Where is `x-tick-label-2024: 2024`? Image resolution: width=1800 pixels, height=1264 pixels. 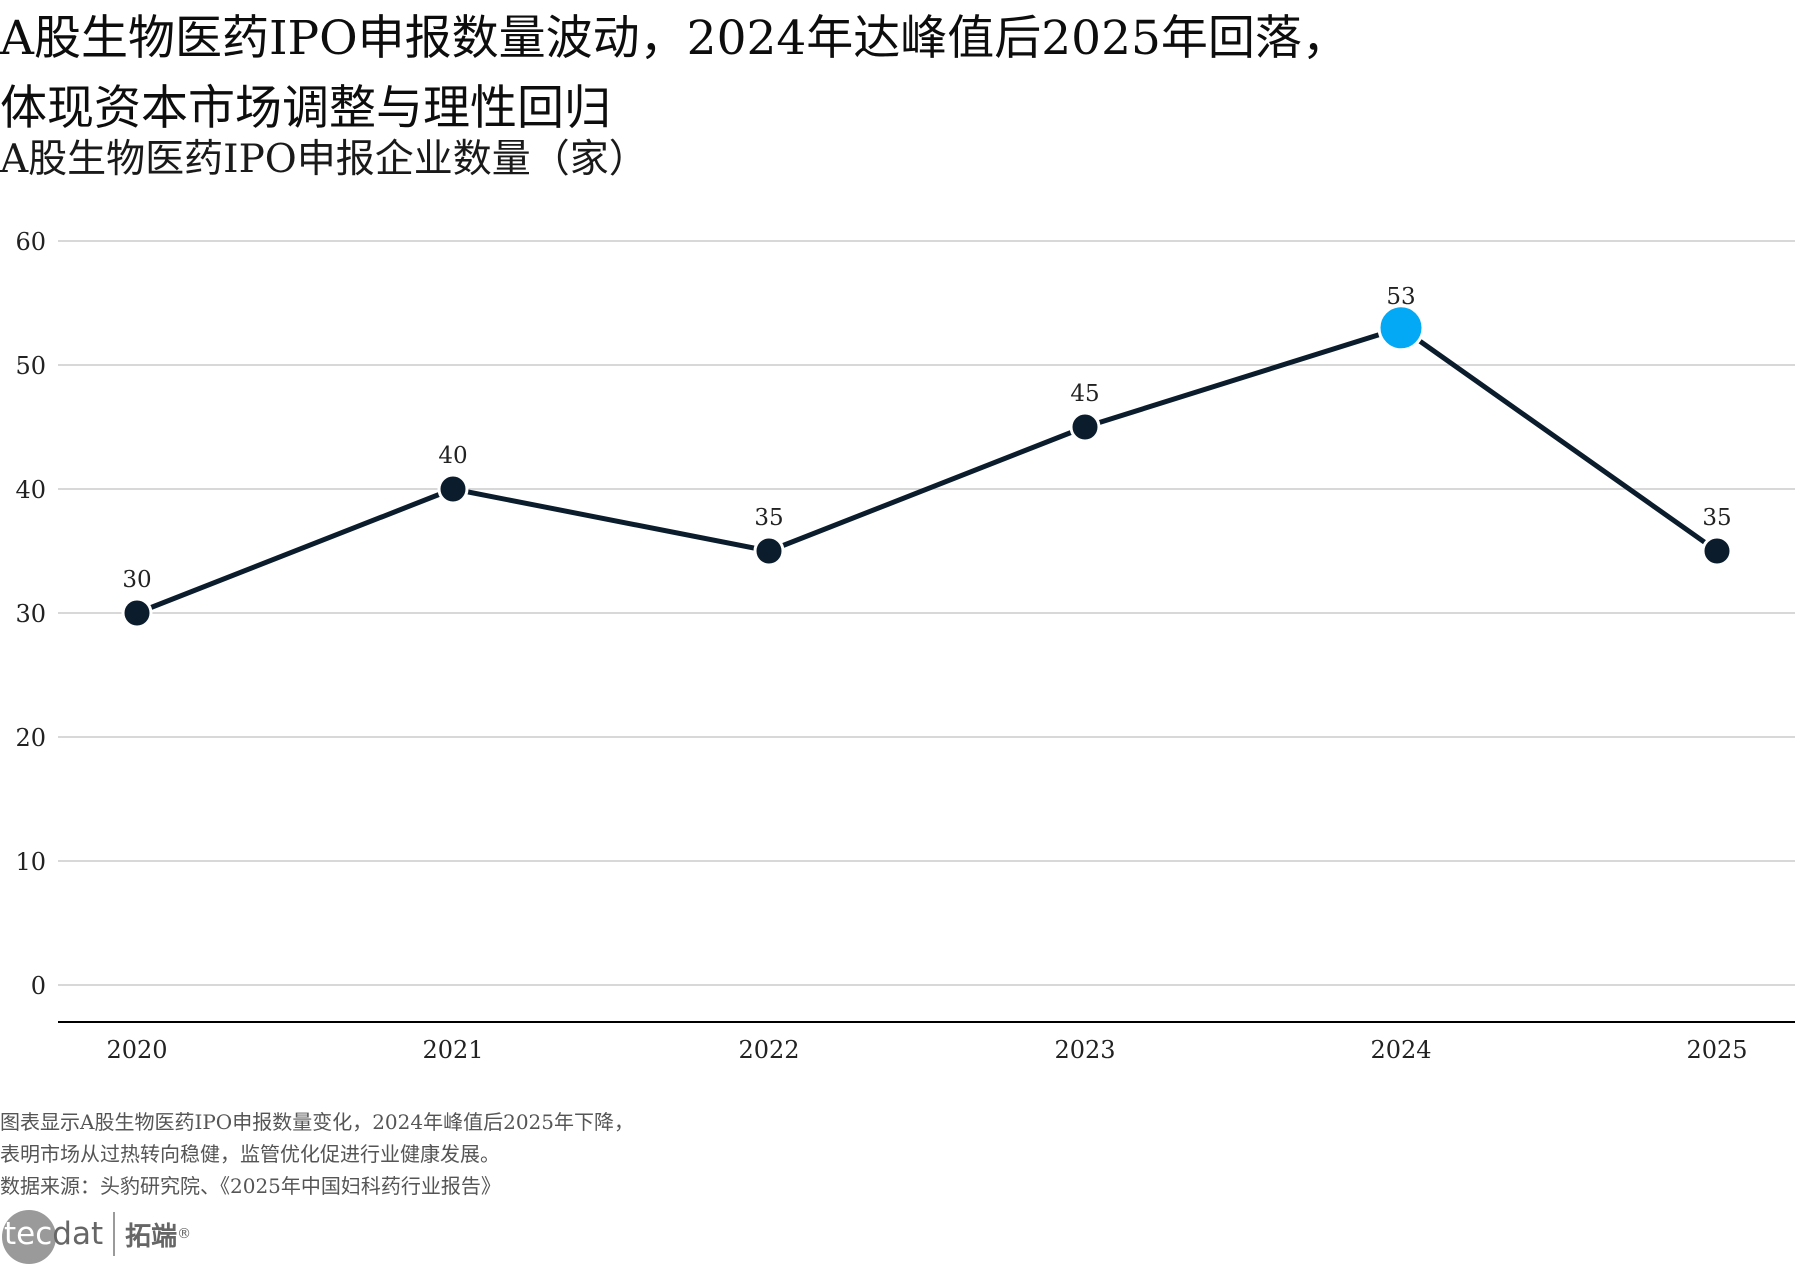 x-tick-label-2024: 2024 is located at coordinates (1400, 1050).